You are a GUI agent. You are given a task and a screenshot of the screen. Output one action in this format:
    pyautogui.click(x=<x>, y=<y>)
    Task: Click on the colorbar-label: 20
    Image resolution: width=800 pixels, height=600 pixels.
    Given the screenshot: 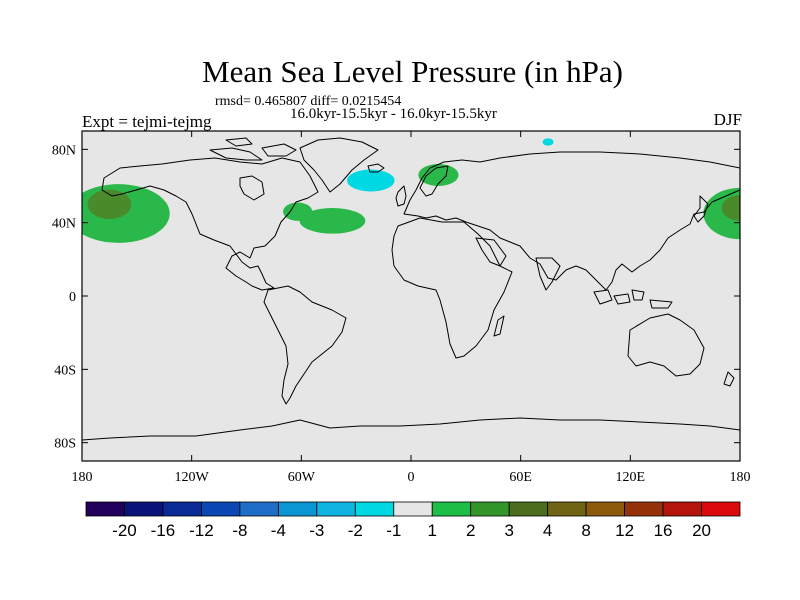 What is the action you would take?
    pyautogui.click(x=701, y=530)
    